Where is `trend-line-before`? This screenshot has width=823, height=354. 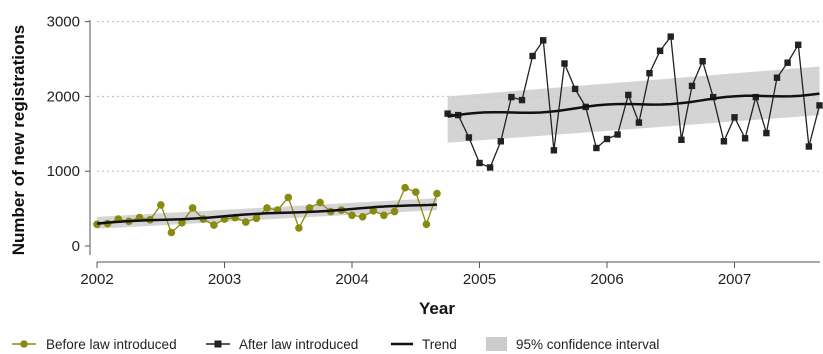
trend-line-before is located at coordinates (267, 214).